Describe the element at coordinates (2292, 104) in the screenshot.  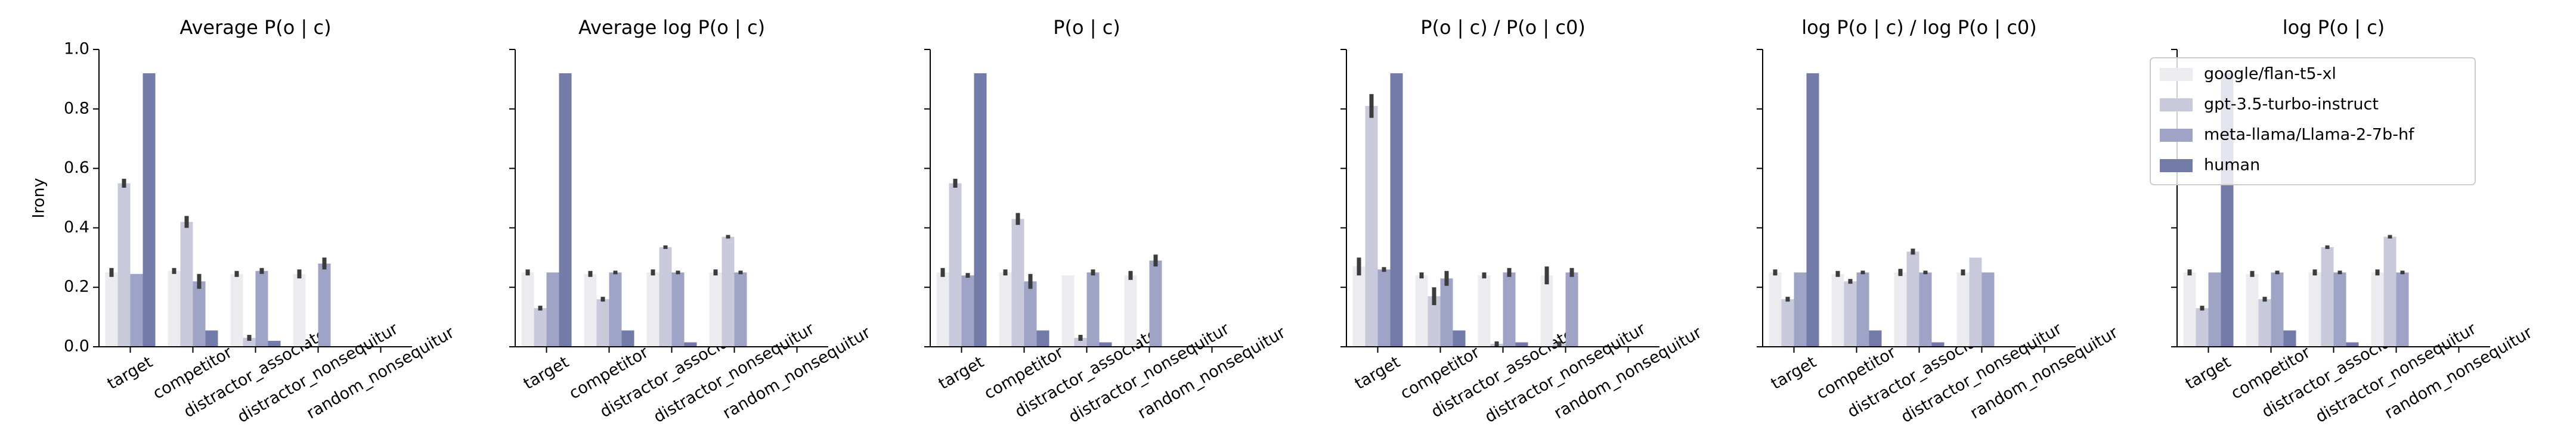
I see `legend-label: gpt-3.5-turbo-instruct` at that location.